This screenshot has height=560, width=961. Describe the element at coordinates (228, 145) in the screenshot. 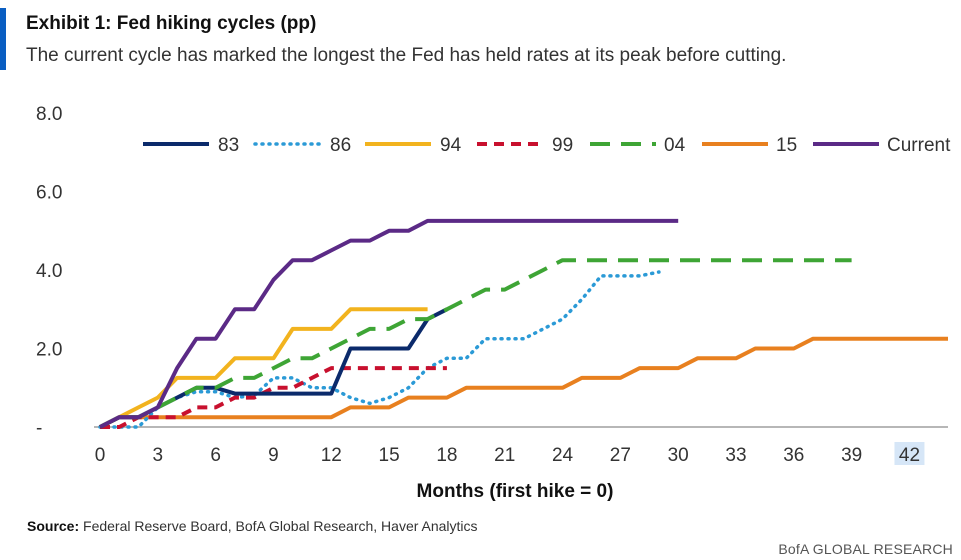

I see `legend-label-83: 83` at that location.